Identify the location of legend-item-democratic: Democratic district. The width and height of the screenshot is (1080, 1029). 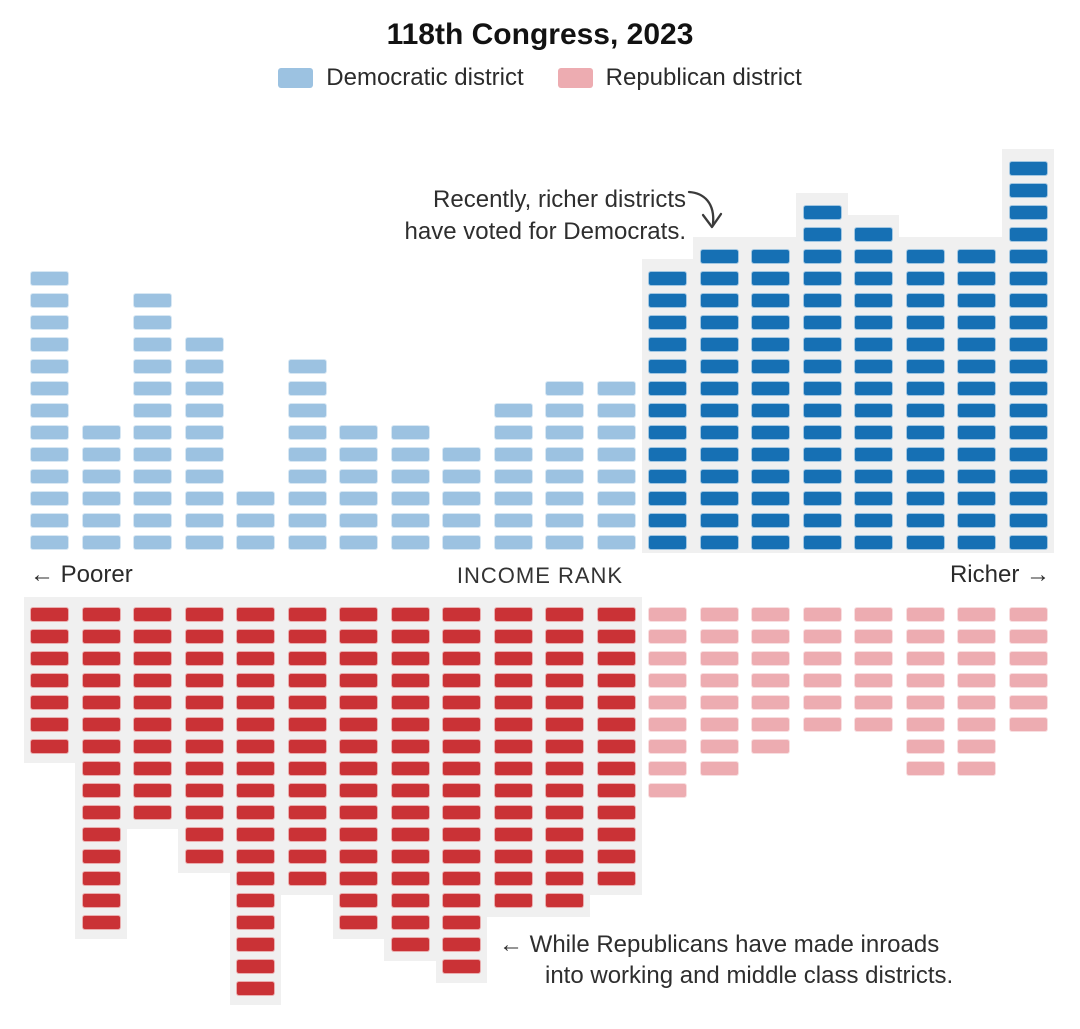
(401, 78).